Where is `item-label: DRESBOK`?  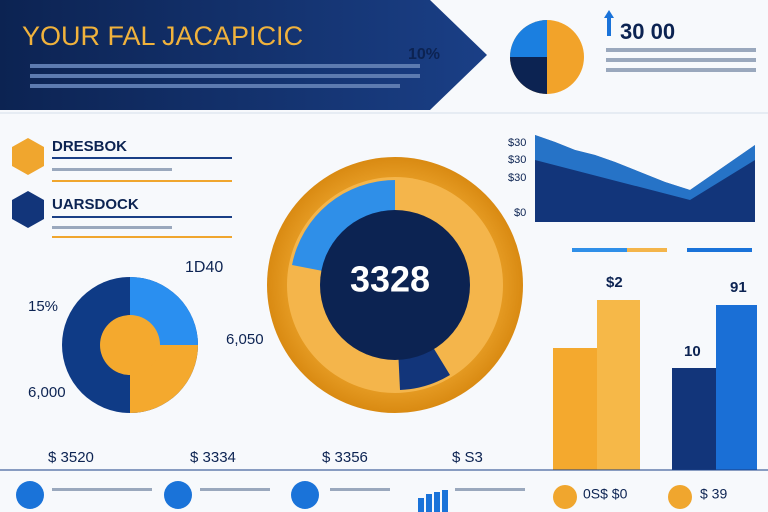
item-label: DRESBOK is located at coordinates (89, 146).